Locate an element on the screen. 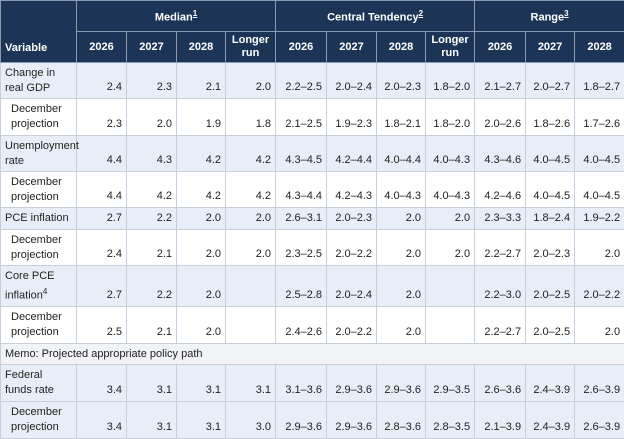 Image resolution: width=624 pixels, height=439 pixels. footnote-ref: 2 is located at coordinates (421, 13).